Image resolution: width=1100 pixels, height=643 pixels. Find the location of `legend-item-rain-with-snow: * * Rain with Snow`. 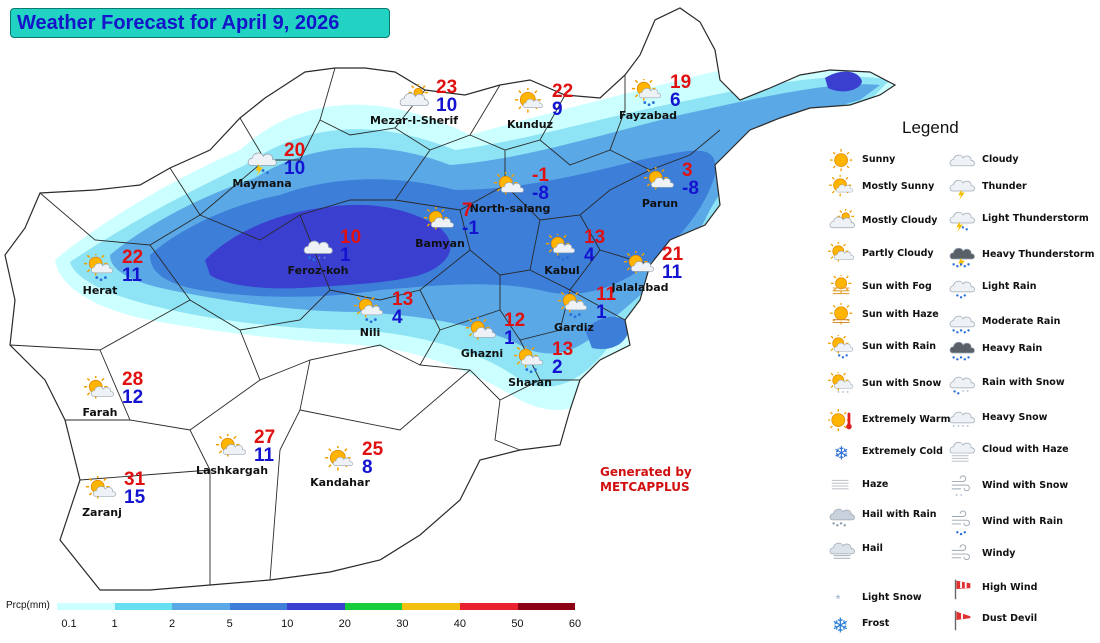

legend-item-rain-with-snow: * * Rain with Snow is located at coordinates (1007, 386).